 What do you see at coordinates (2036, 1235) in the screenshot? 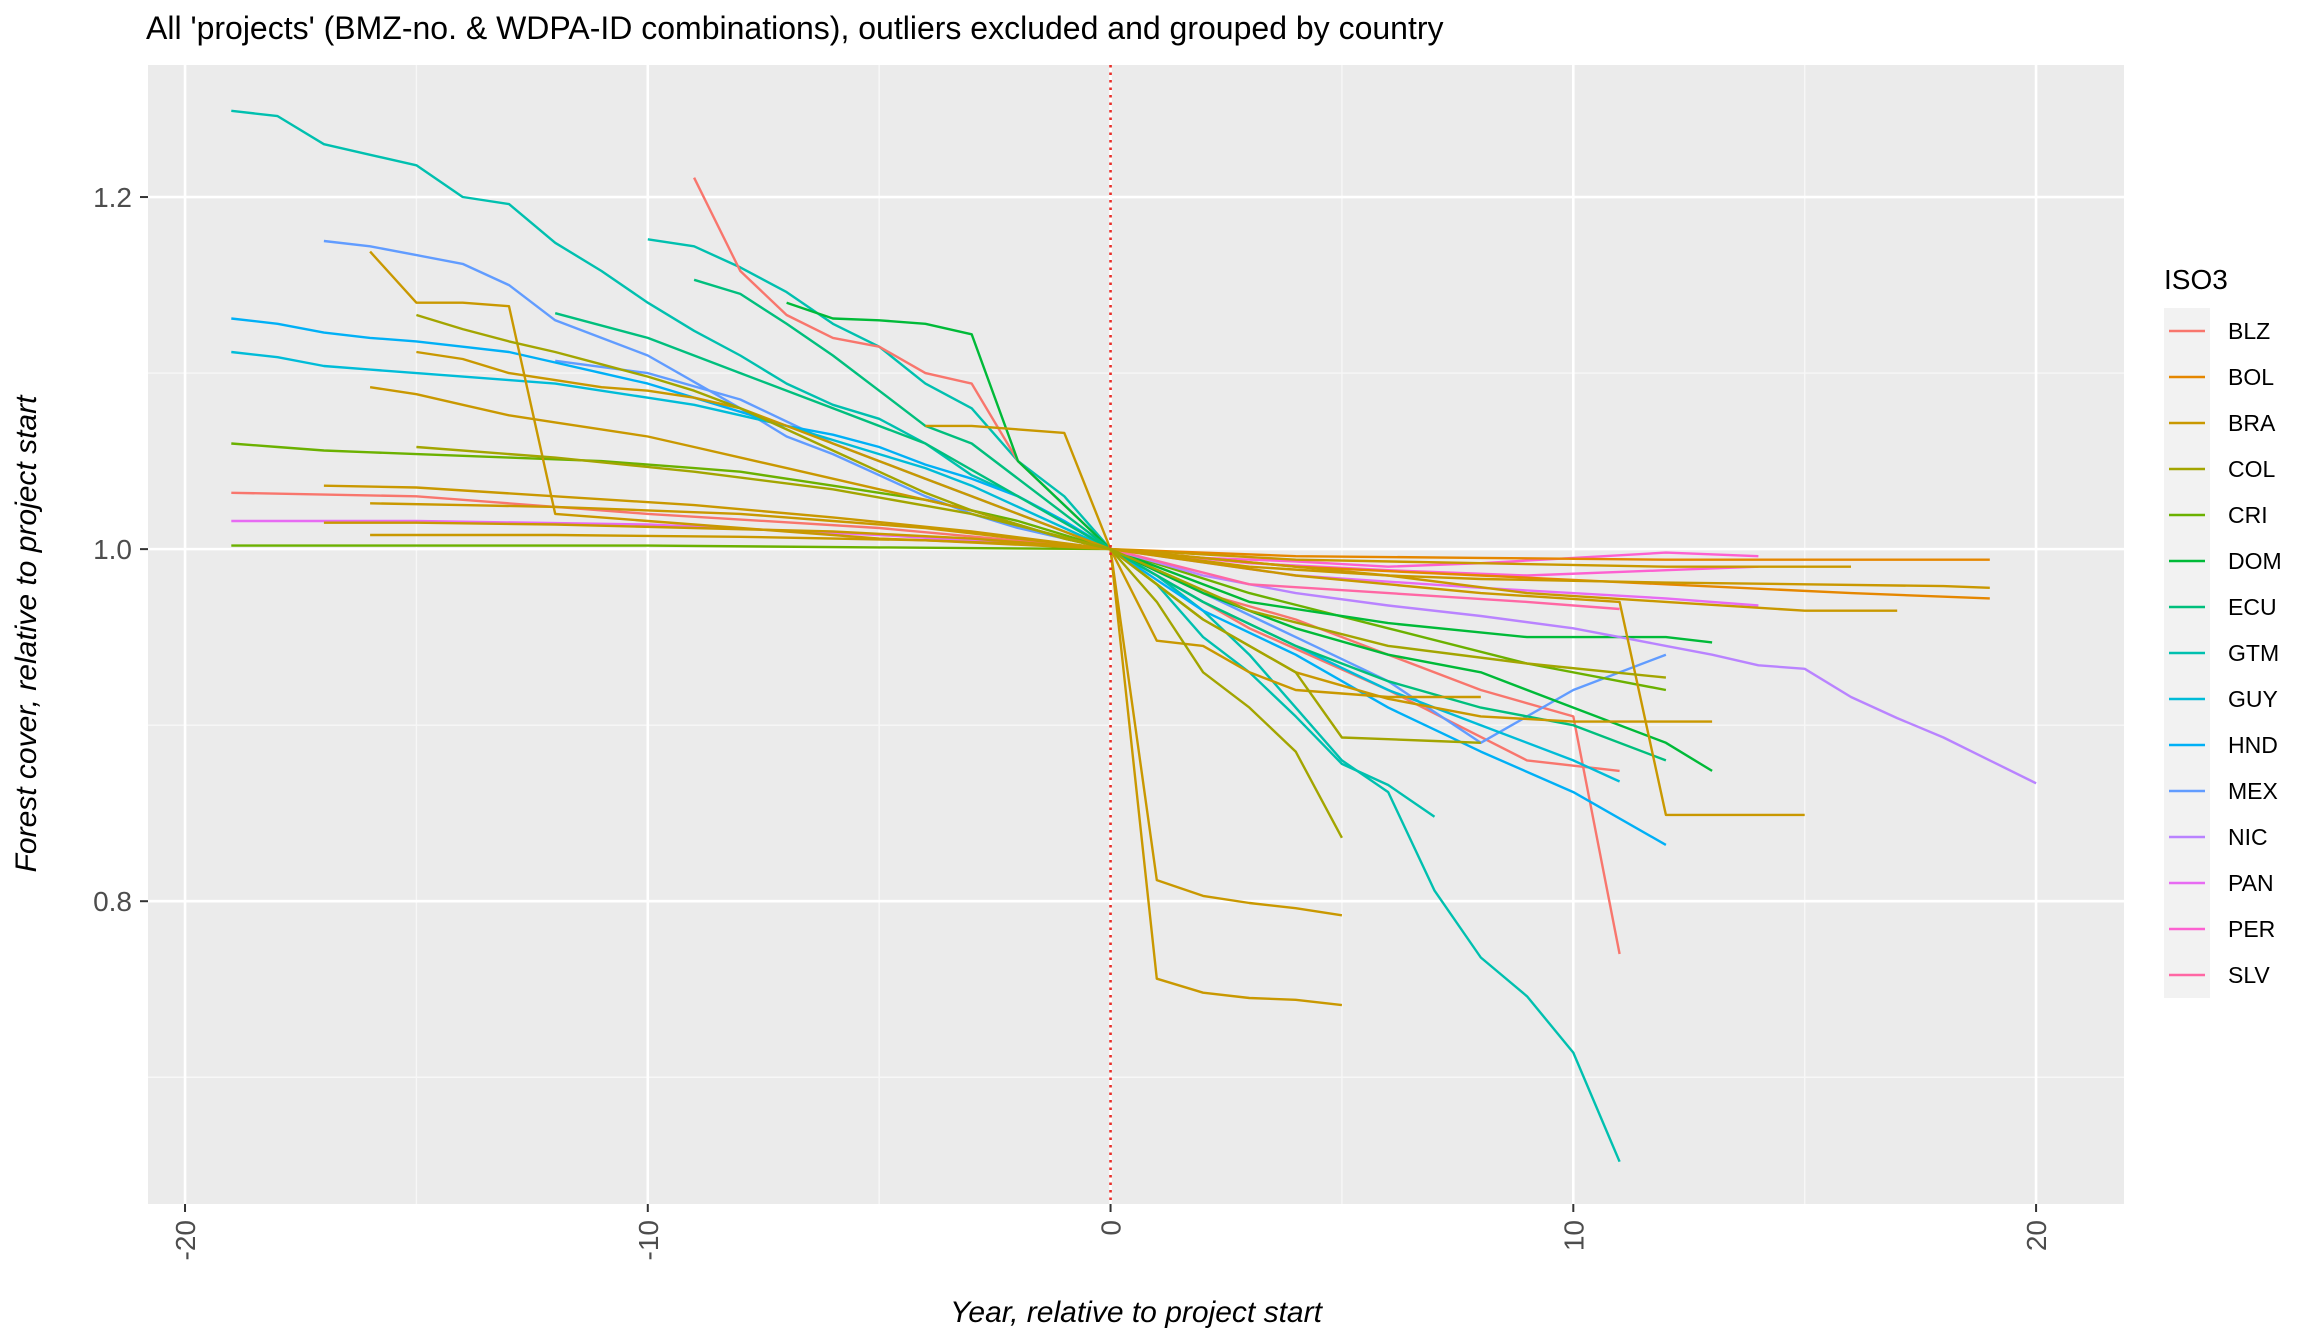
I see `x-tick-label: 20` at bounding box center [2036, 1235].